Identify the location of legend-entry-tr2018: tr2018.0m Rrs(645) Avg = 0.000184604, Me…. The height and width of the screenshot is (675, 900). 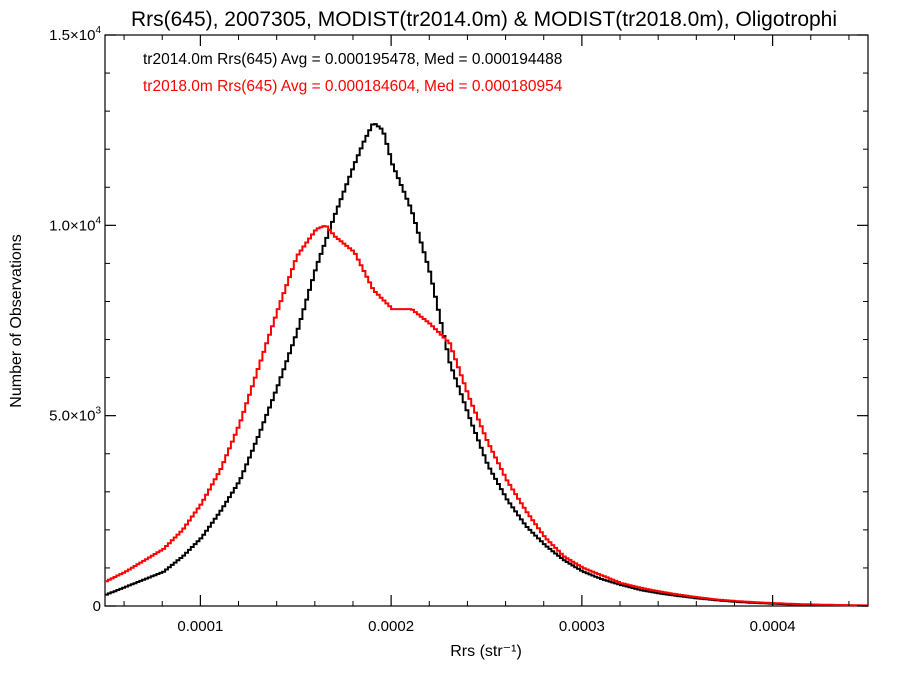
(353, 86).